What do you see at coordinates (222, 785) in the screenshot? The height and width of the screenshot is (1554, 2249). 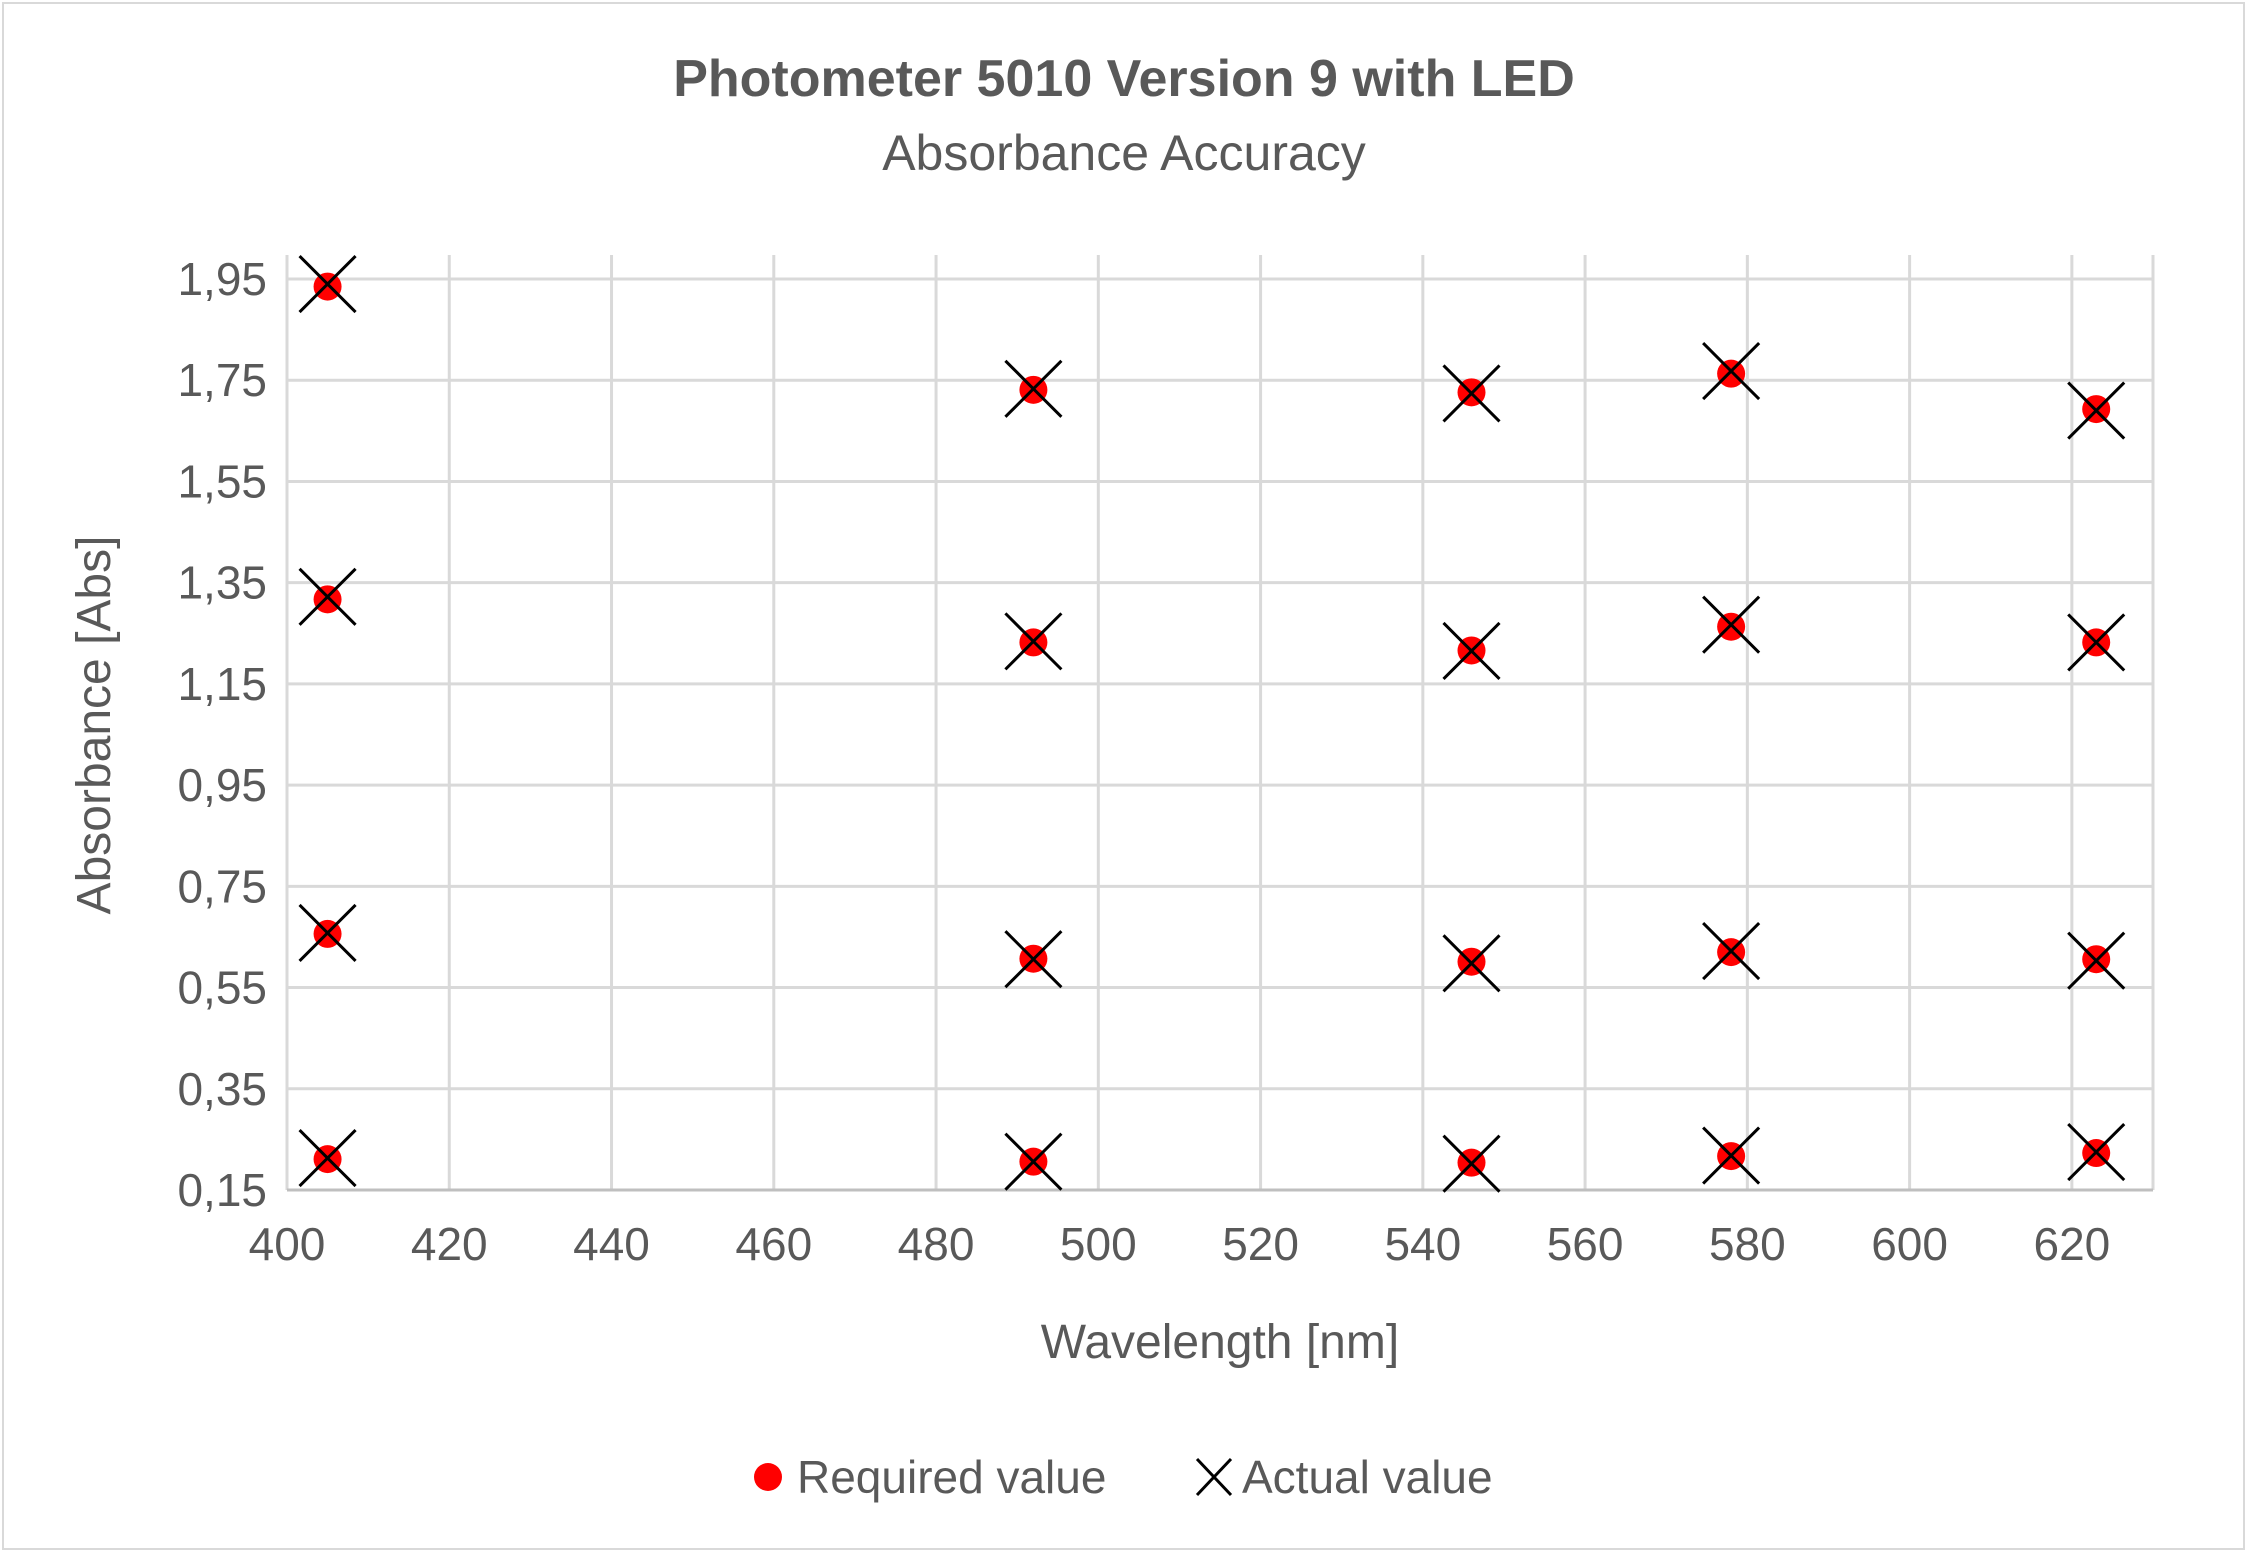 I see `y-tick-label: 0,95` at bounding box center [222, 785].